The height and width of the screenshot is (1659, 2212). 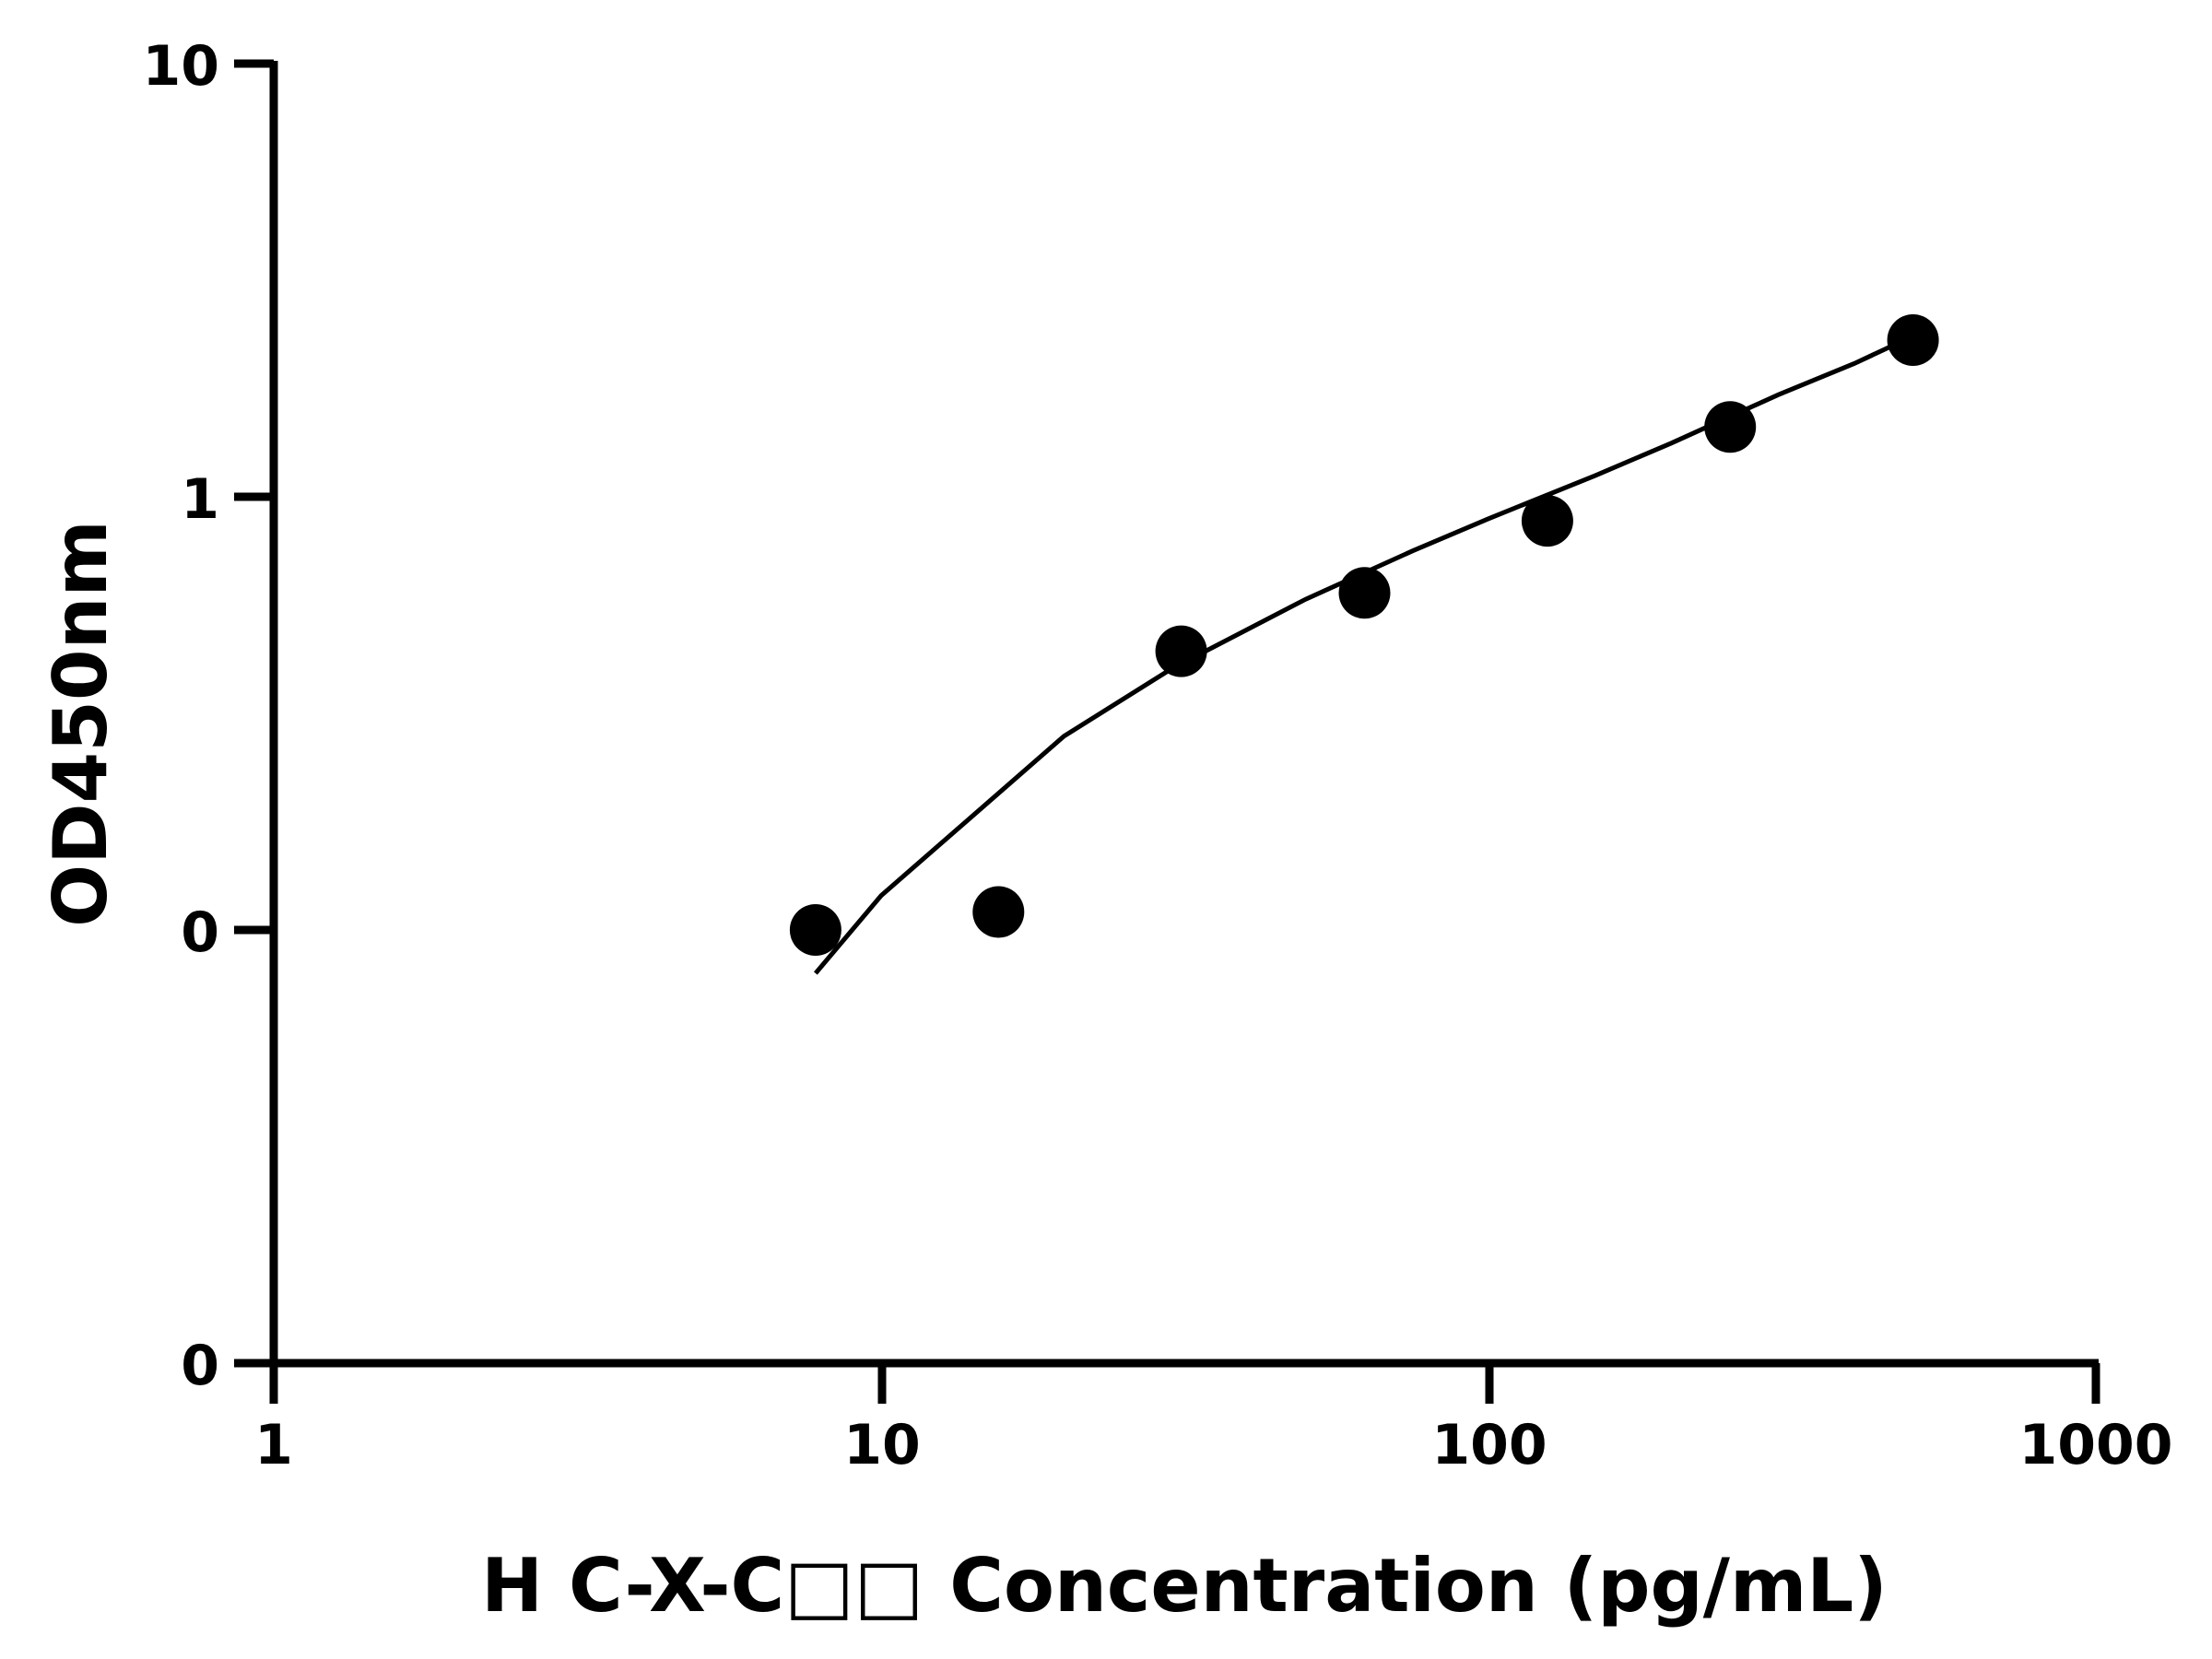 I want to click on x-tick-label: 1000, so click(x=2096, y=1445).